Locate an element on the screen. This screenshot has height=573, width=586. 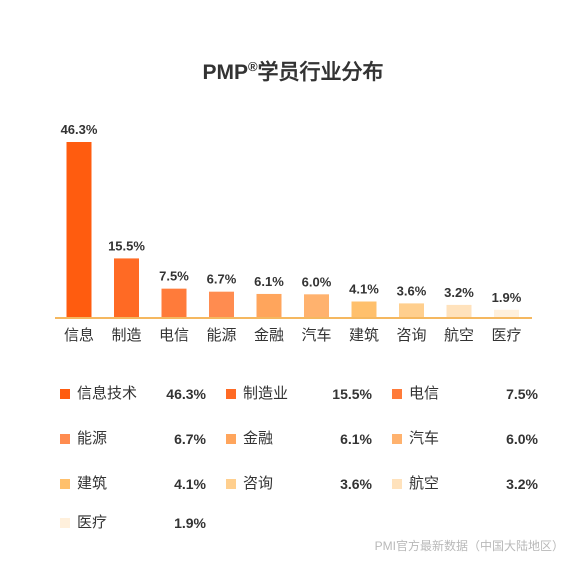
data-label: 4.1% is located at coordinates (364, 289).